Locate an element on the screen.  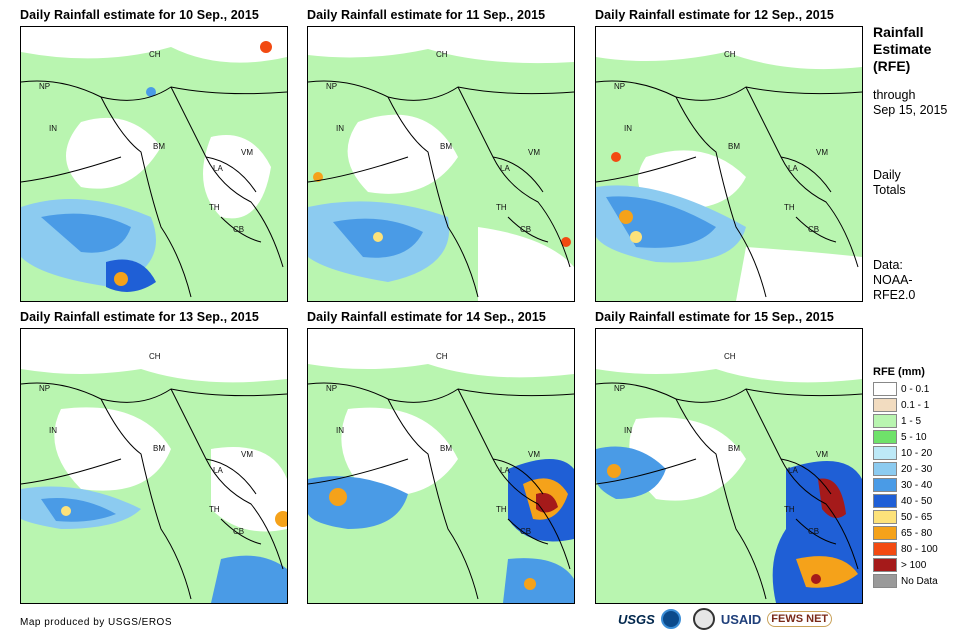
legend-item: 65 - 80 is located at coordinates (916, 533).